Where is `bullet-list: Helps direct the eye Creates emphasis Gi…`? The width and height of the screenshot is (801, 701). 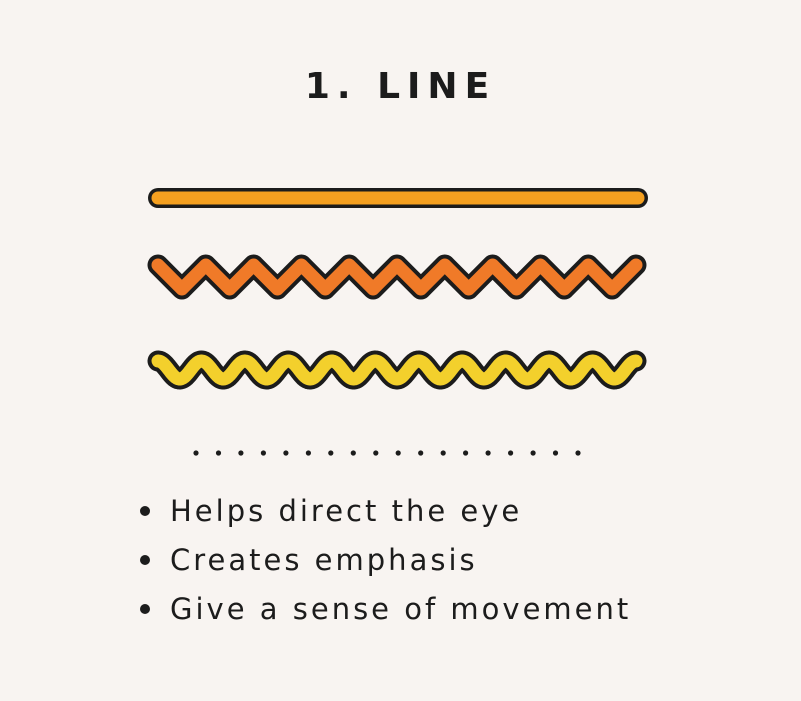 bullet-list: Helps direct the eye Creates emphasis Gi… is located at coordinates (385, 559).